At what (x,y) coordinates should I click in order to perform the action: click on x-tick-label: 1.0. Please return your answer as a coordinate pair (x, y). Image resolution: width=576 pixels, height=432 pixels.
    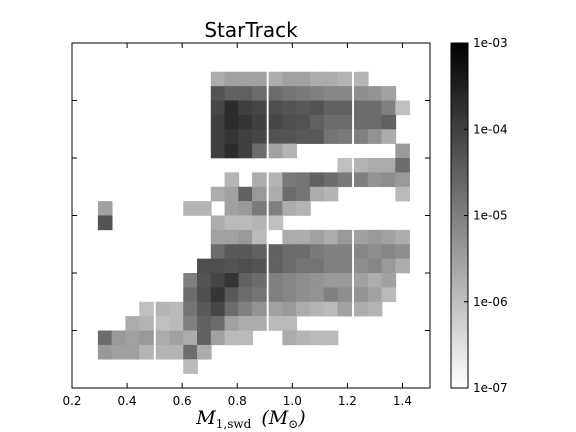
    Looking at the image, I should click on (292, 401).